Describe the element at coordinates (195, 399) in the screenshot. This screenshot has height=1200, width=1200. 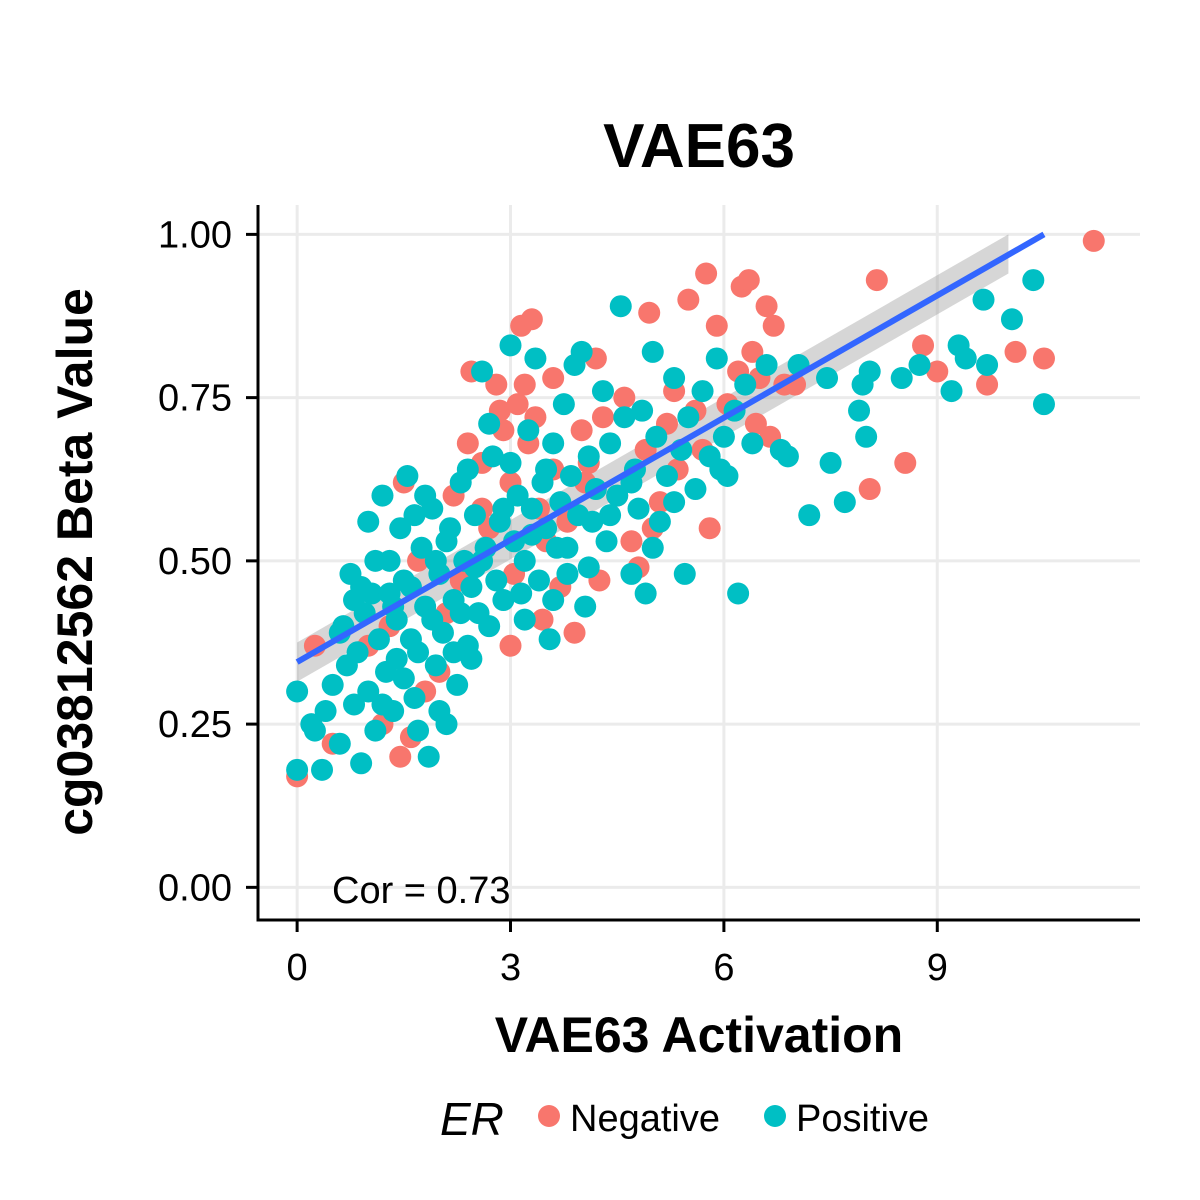
I see `y-tick-label: 0.75` at that location.